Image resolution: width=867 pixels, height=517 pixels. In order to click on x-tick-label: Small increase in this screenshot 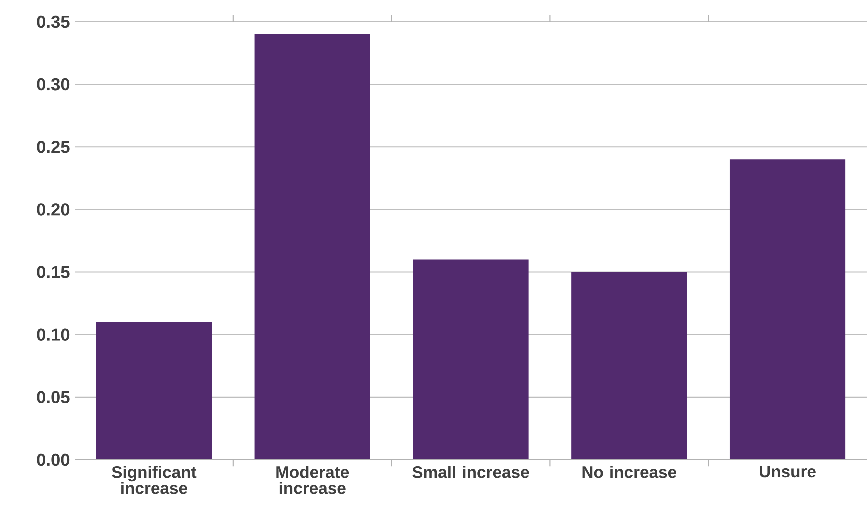, I will do `click(471, 472)`.